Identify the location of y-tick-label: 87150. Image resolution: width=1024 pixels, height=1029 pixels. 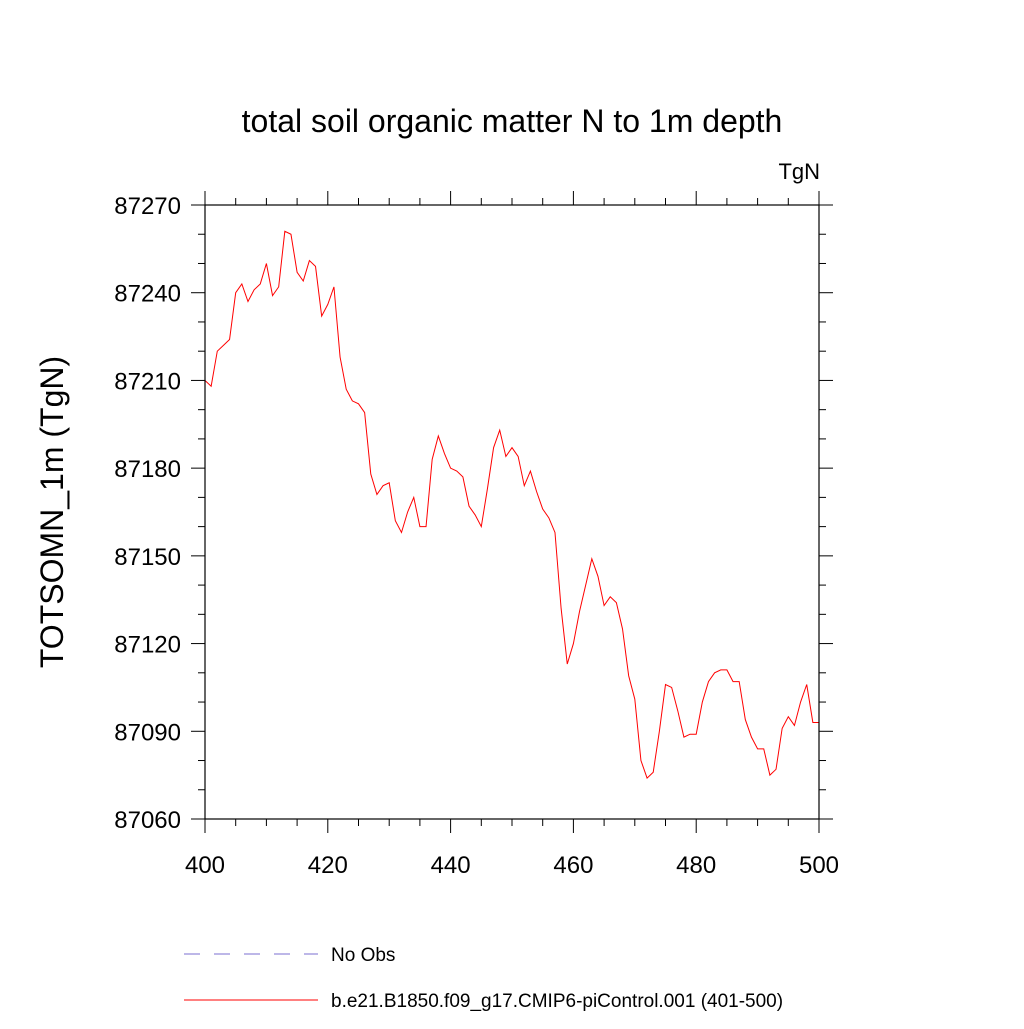
(147, 557).